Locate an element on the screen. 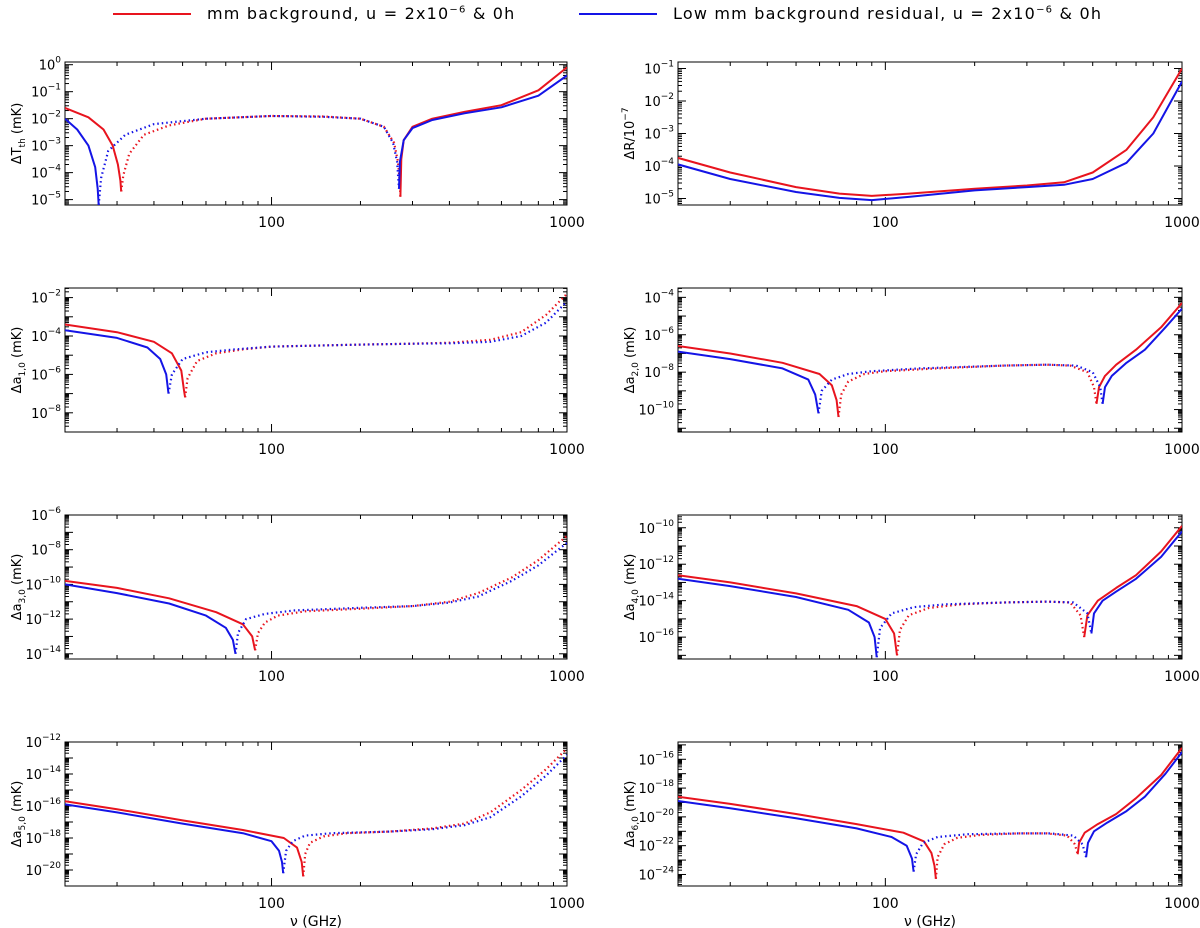 Image resolution: width=1200 pixels, height=928 pixels. y-tick-label: 10⁰ is located at coordinates (50, 65).